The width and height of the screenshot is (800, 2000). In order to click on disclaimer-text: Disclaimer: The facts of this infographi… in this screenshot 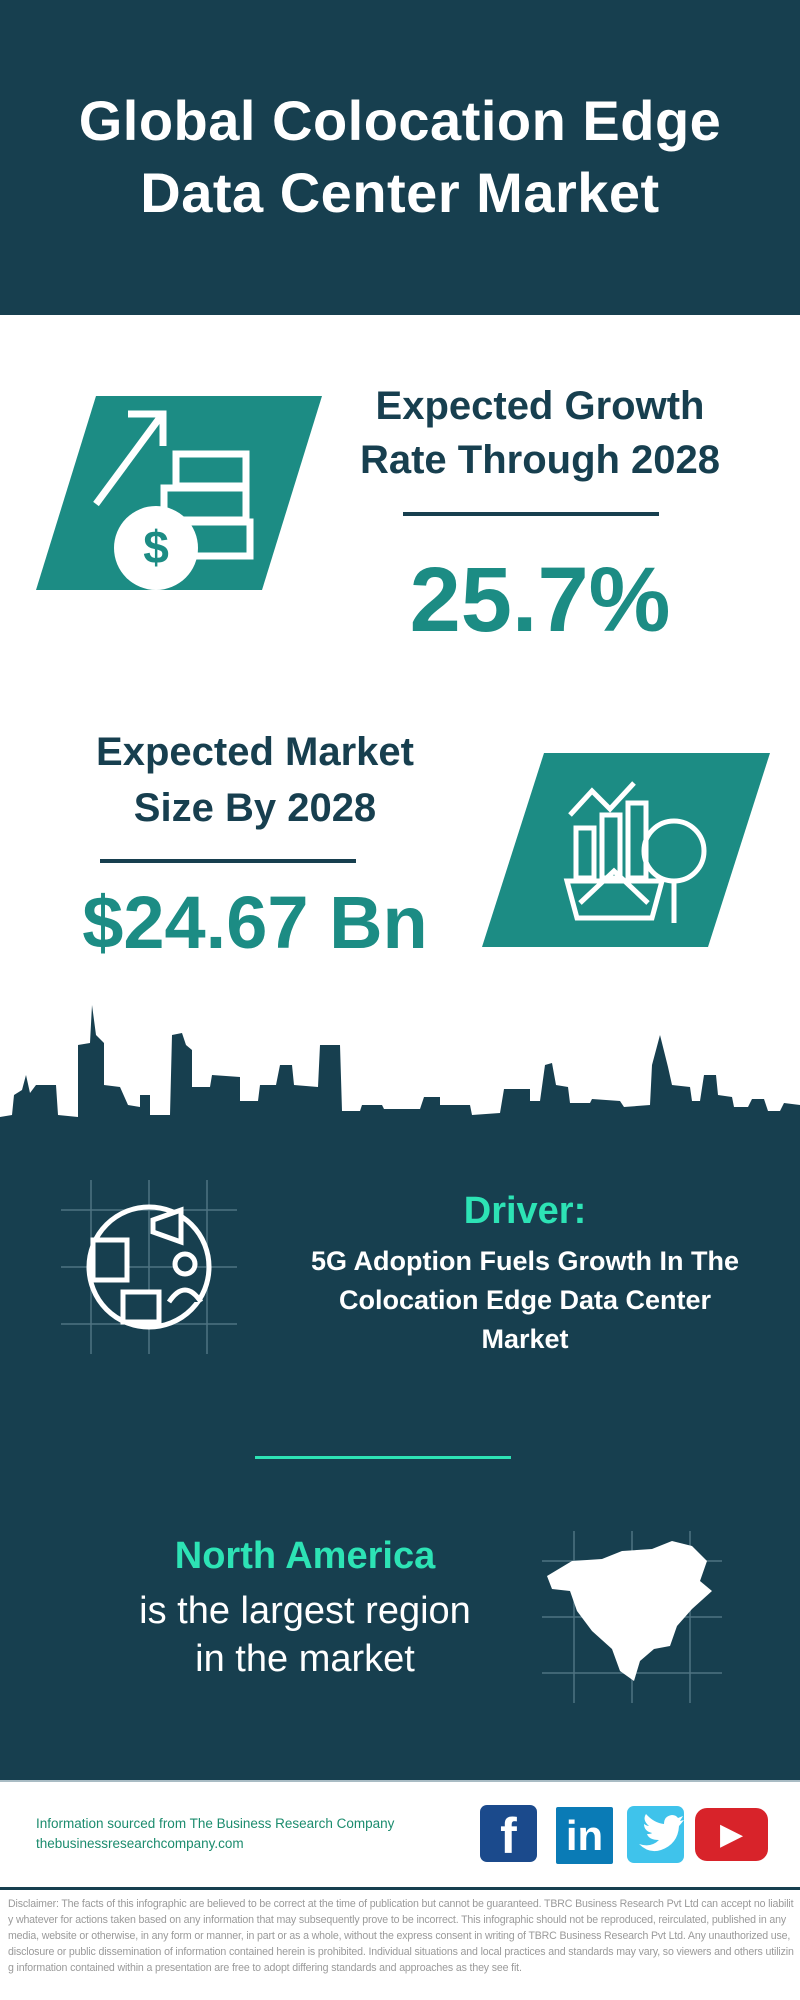, I will do `click(401, 1936)`.